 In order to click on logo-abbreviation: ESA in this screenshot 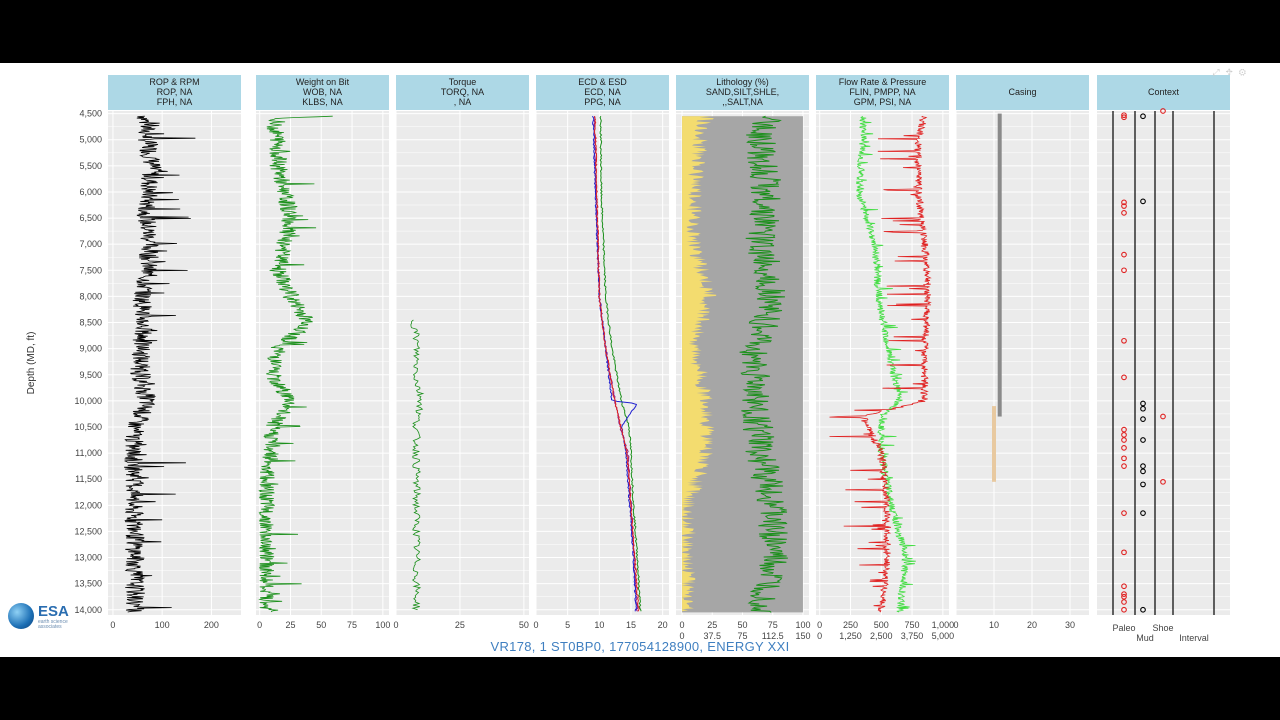, I will do `click(53, 611)`.